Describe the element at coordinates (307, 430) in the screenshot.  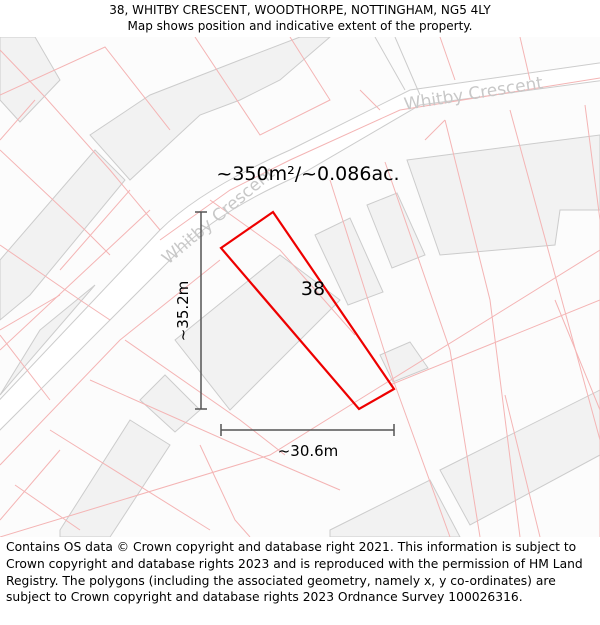
I see `width-measure-bar` at that location.